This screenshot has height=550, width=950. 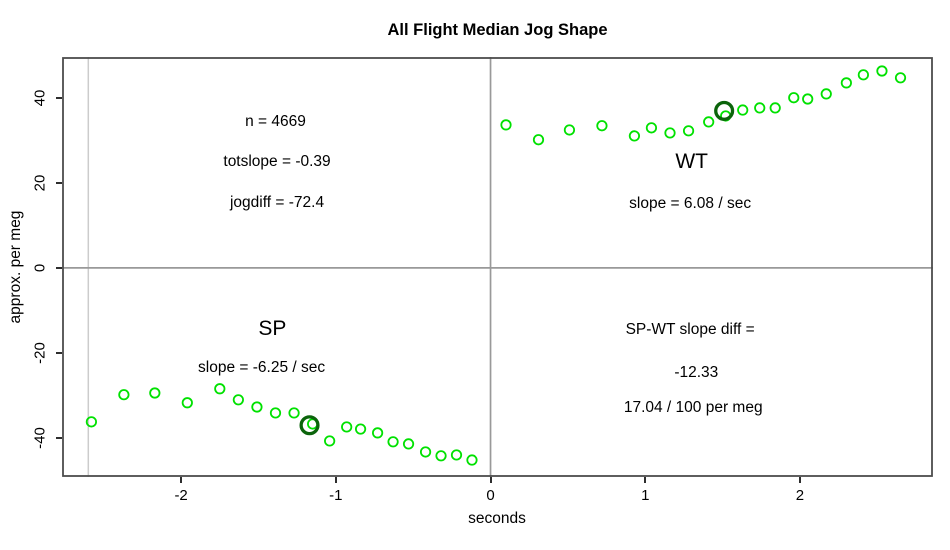 I want to click on y-axis-title: approx. per meg, so click(x=15, y=267).